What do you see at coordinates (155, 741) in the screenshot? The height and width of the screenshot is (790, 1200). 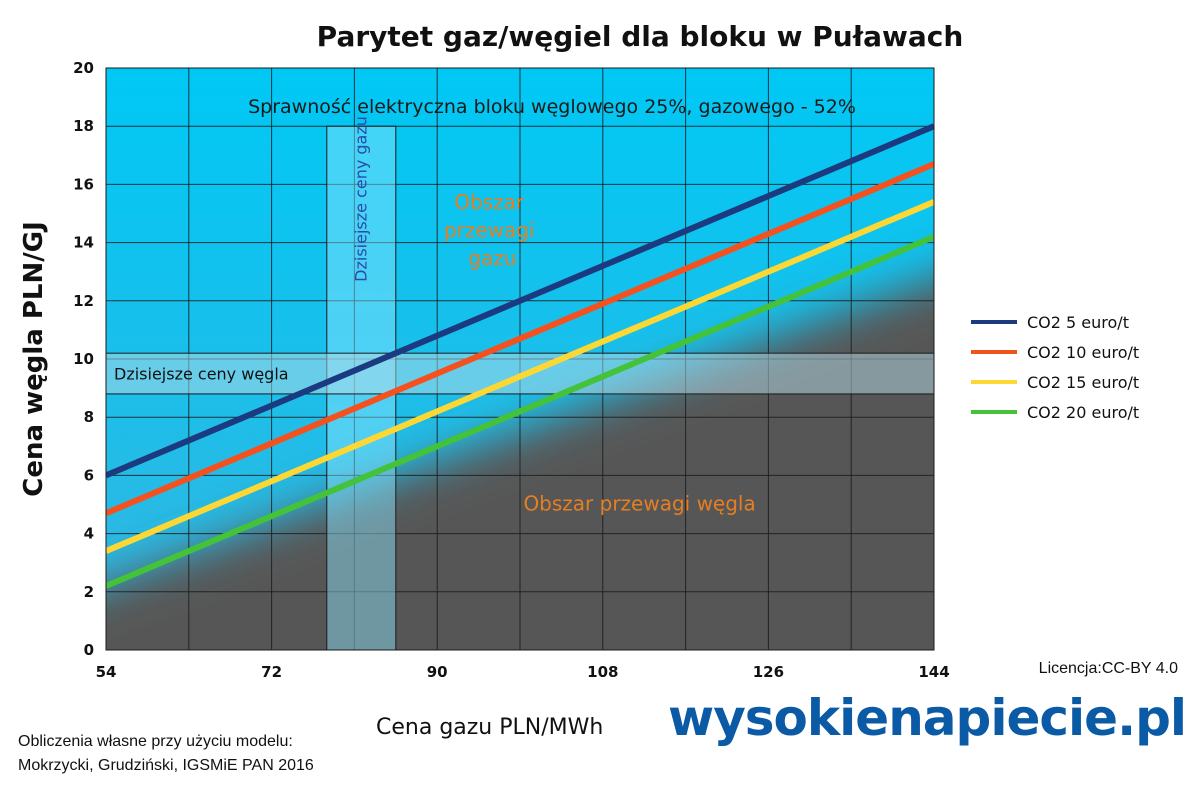 I see `source-note-line1: Obliczenia własne przy użyciu modelu:` at bounding box center [155, 741].